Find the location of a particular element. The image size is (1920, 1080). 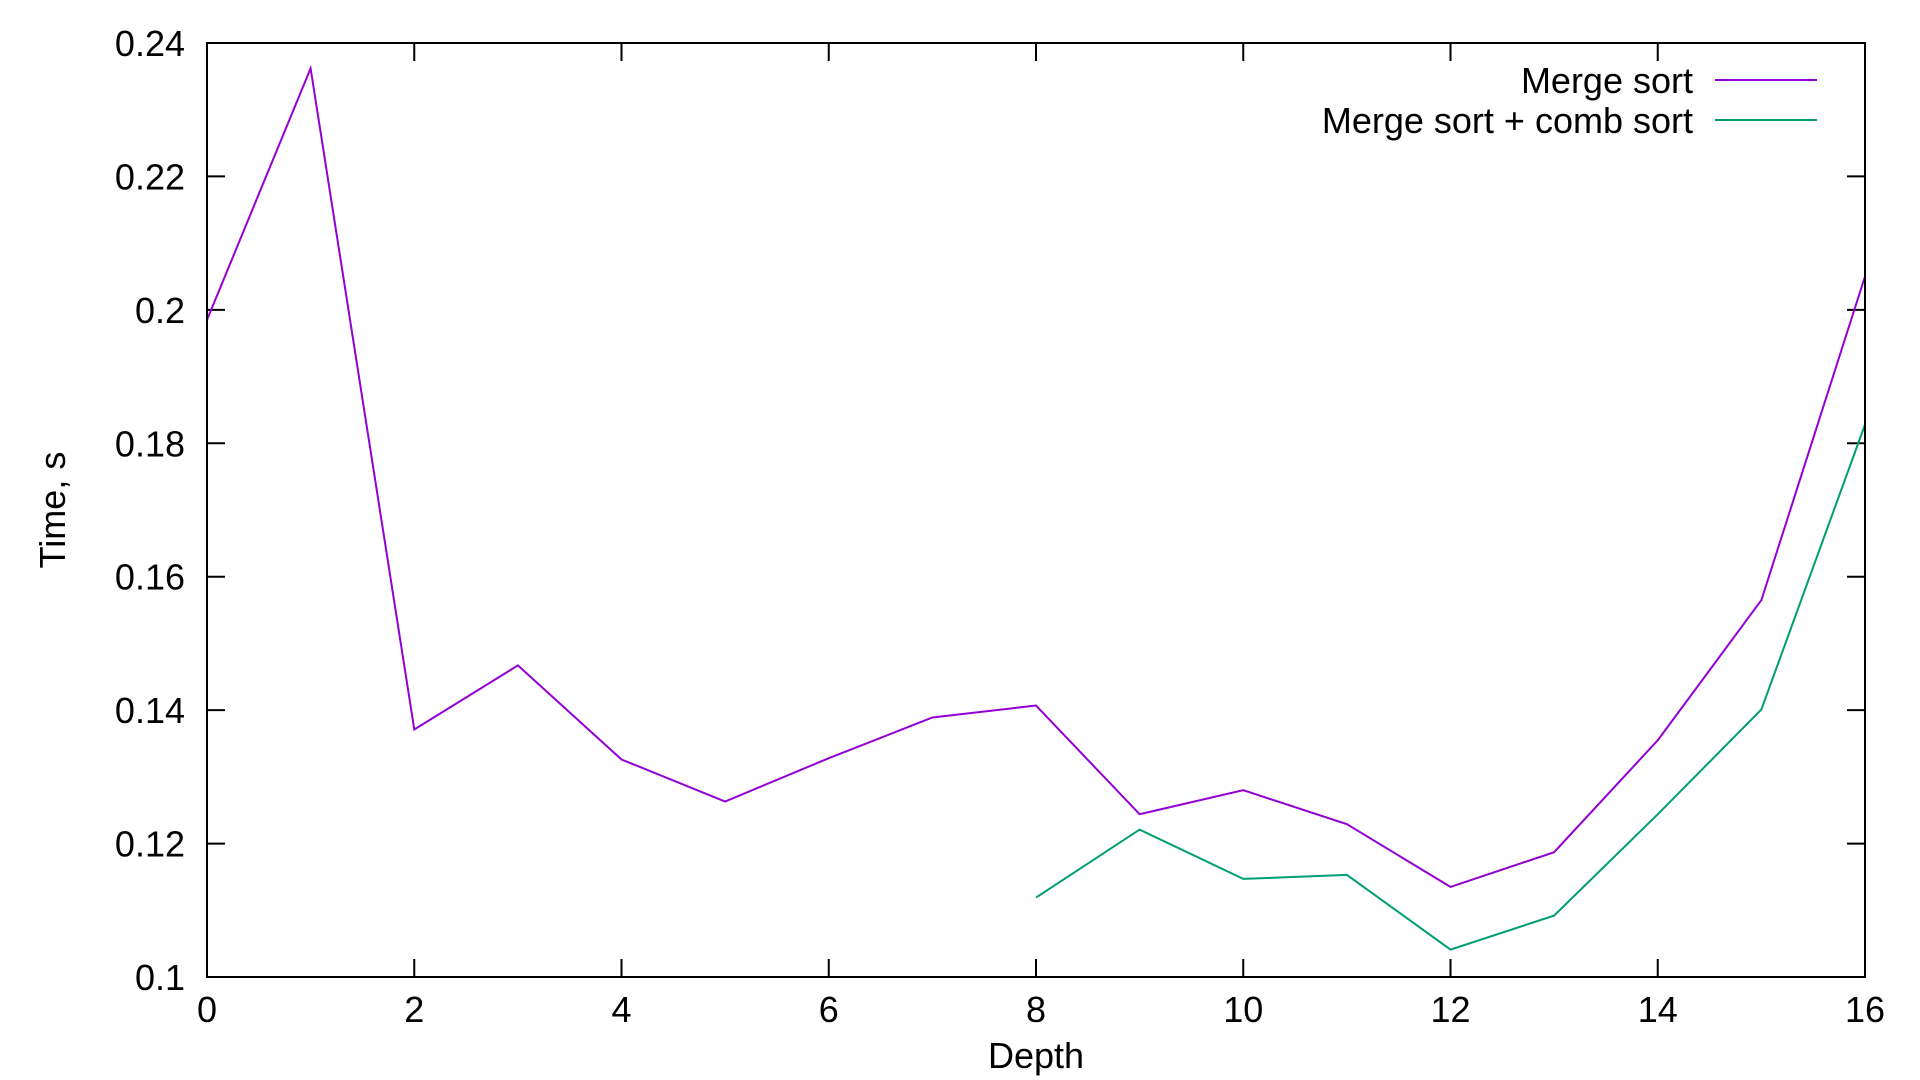

x-tick-label: 14 is located at coordinates (1658, 1009).